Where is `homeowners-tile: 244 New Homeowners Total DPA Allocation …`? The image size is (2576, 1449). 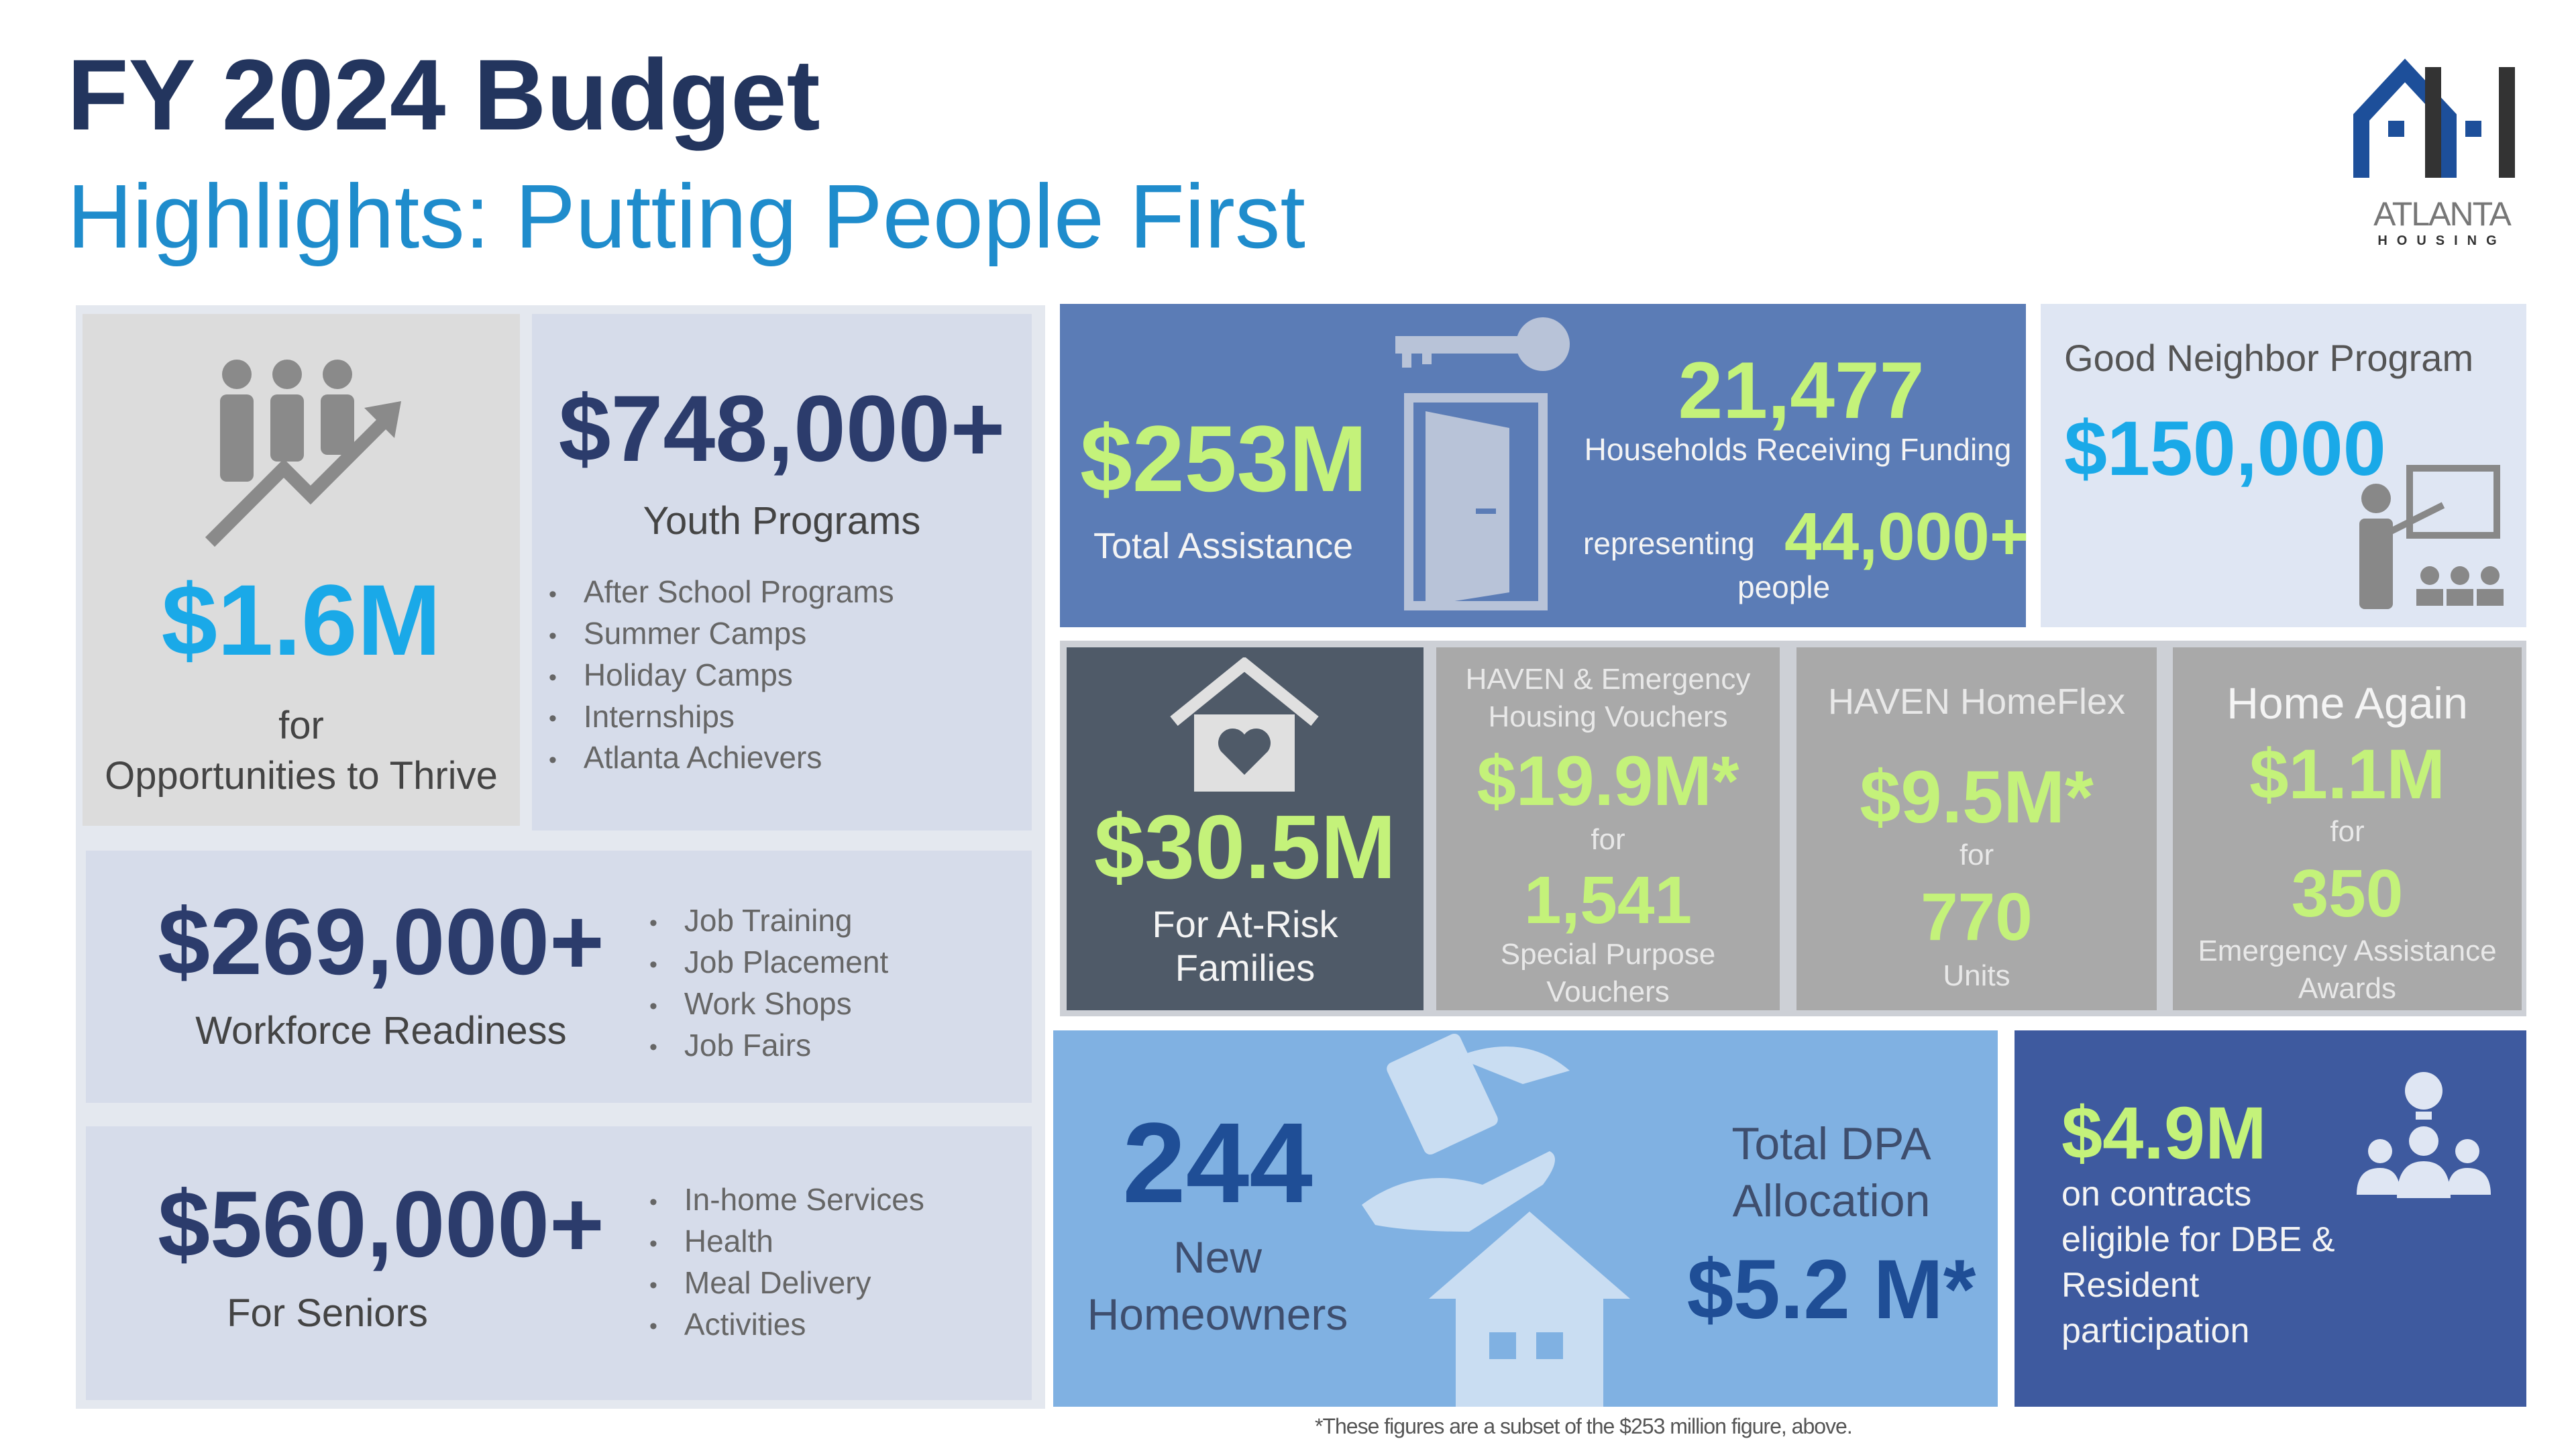
homeowners-tile: 244 New Homeowners Total DPA Allocation … is located at coordinates (1525, 1218).